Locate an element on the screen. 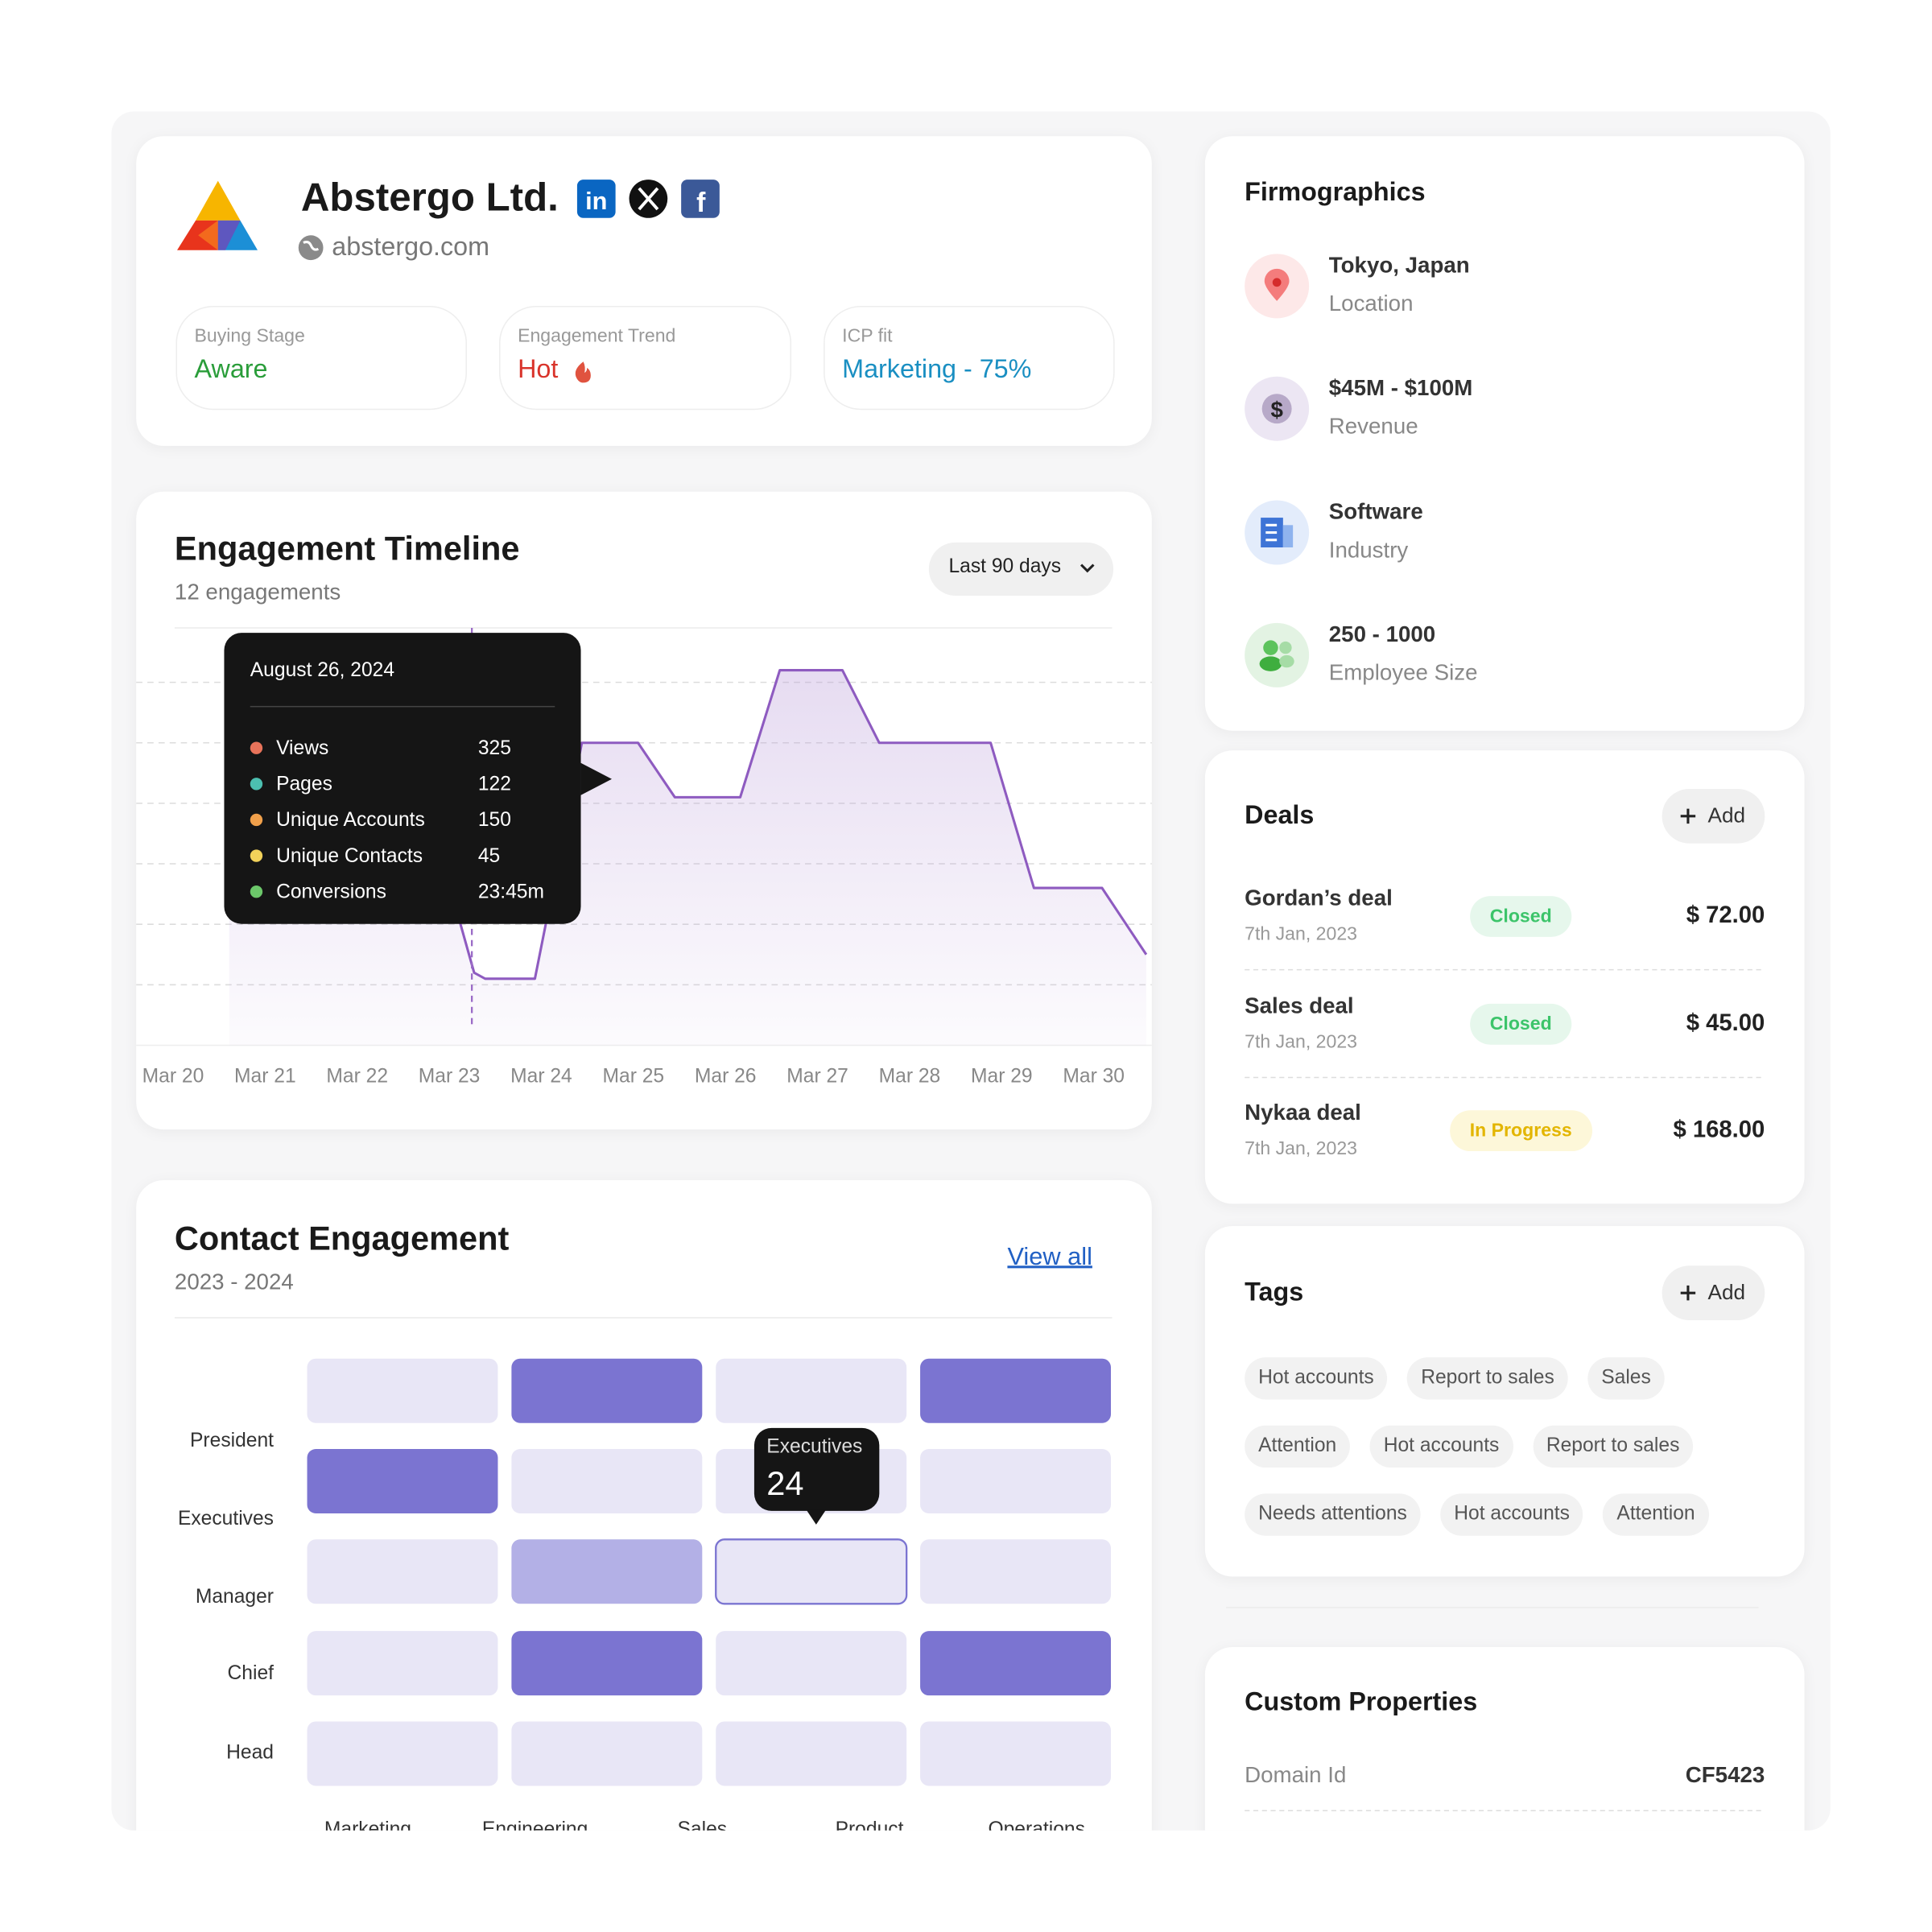 Image resolution: width=1932 pixels, height=1932 pixels. logo is located at coordinates (217, 215).